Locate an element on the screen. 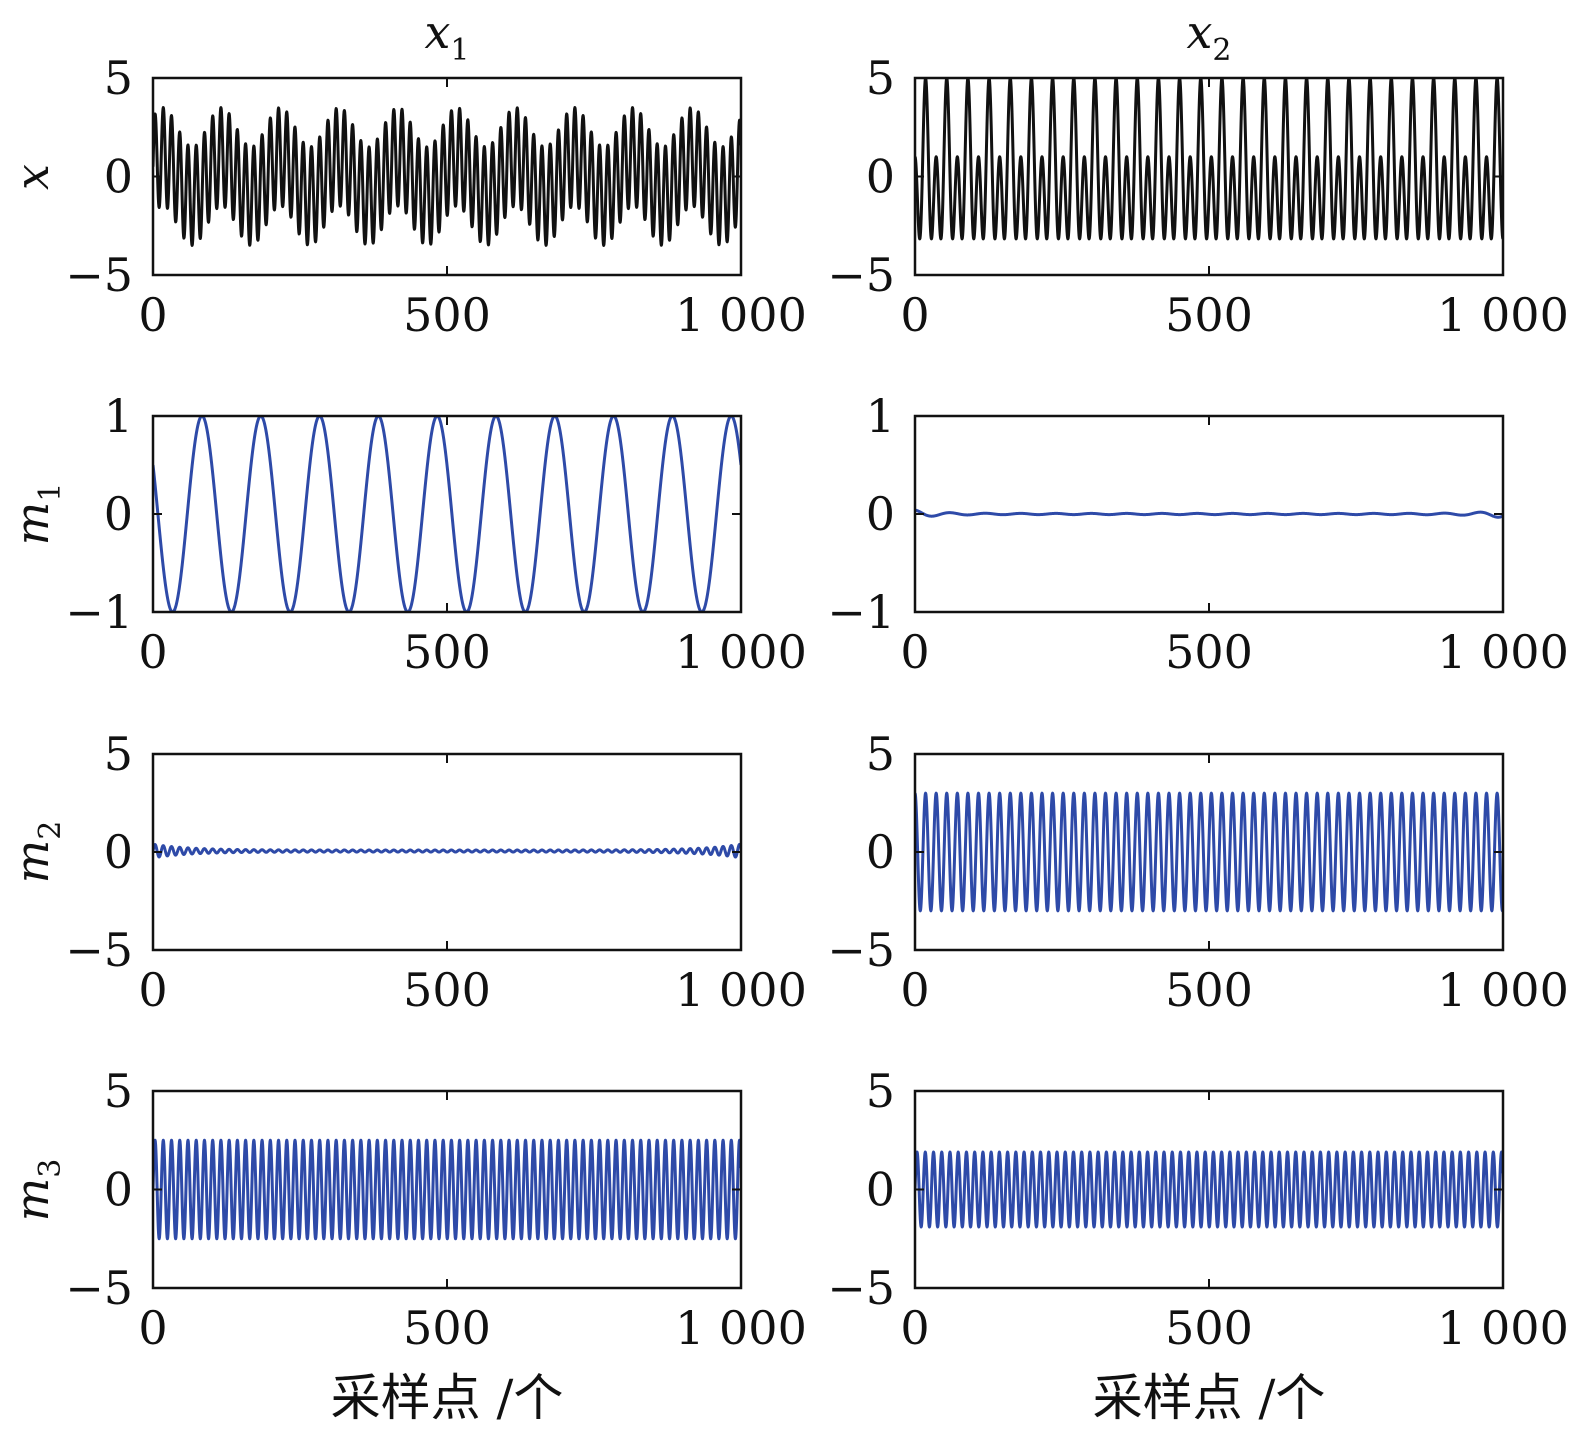  panel-r2-c0: 0 500 1 000−505 is located at coordinates (436, 872).